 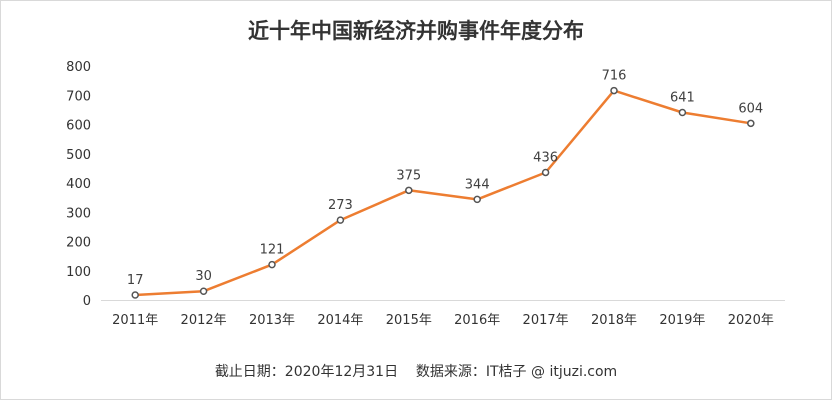 I want to click on x-tick-label: 2019年, so click(x=682, y=320).